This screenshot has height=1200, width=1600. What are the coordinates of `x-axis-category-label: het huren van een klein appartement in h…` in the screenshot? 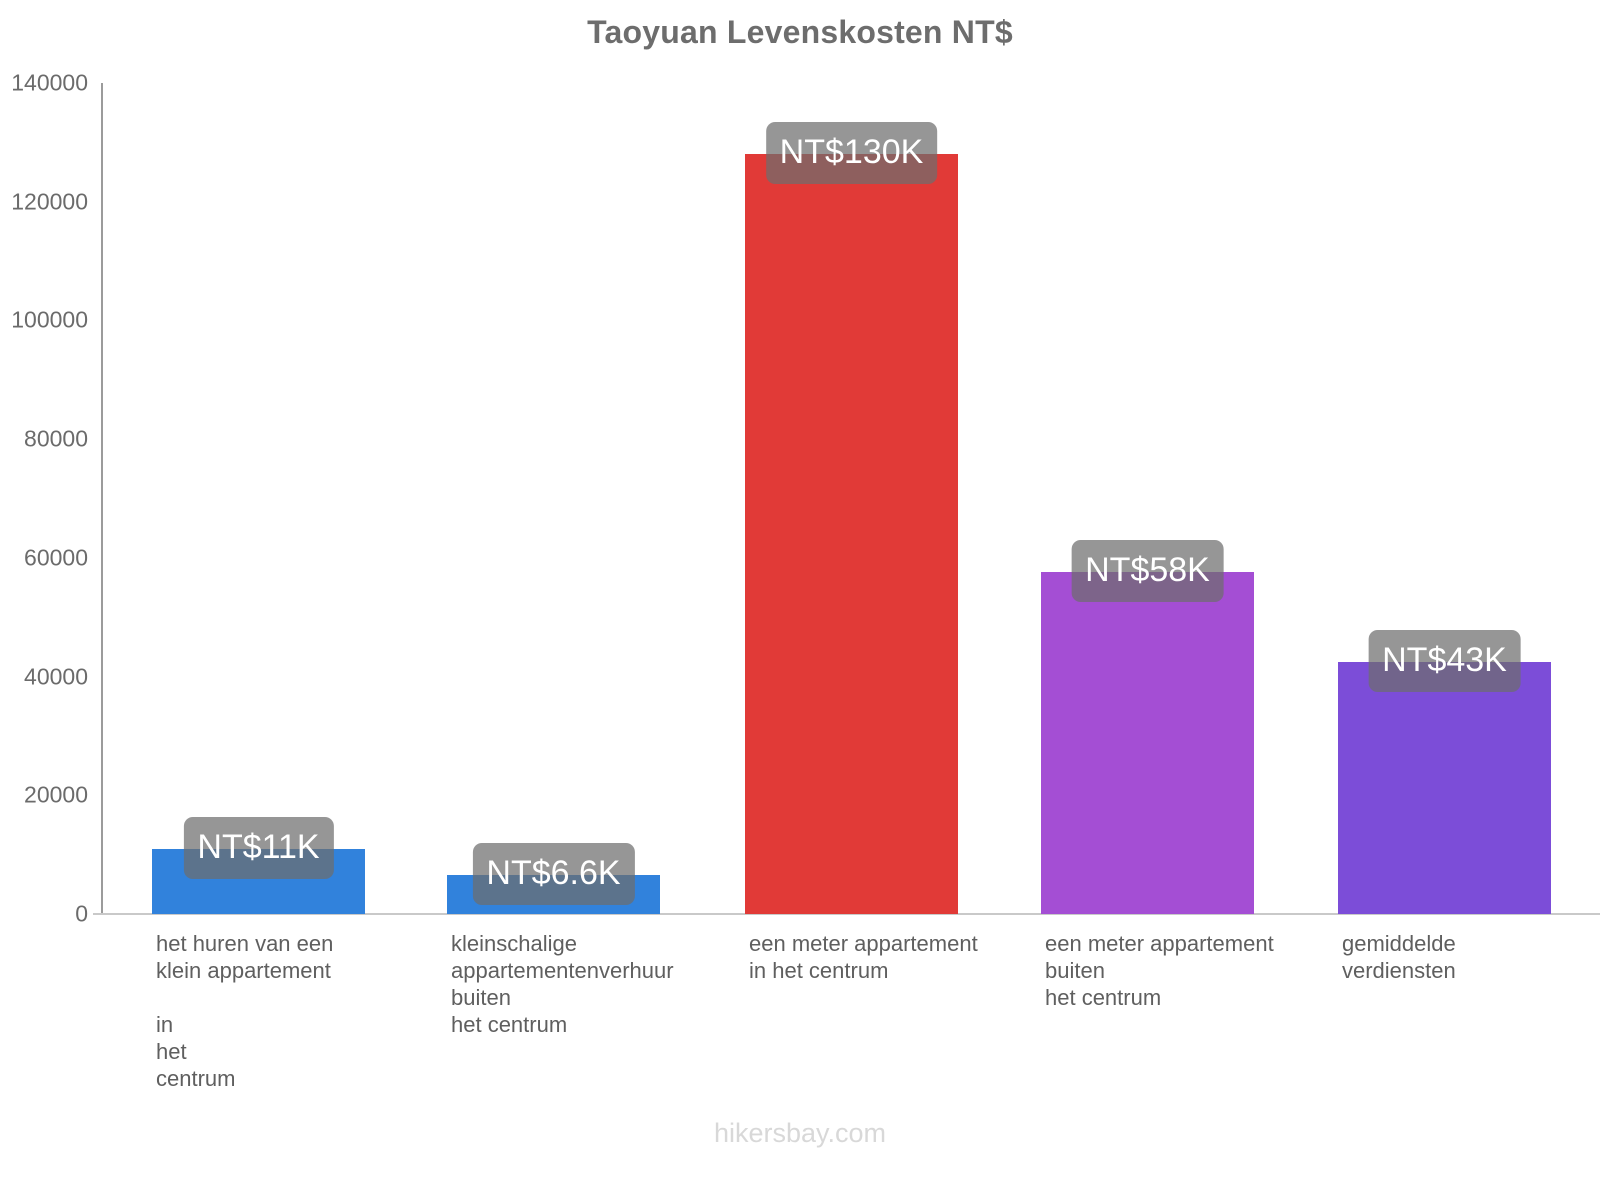 It's located at (245, 1011).